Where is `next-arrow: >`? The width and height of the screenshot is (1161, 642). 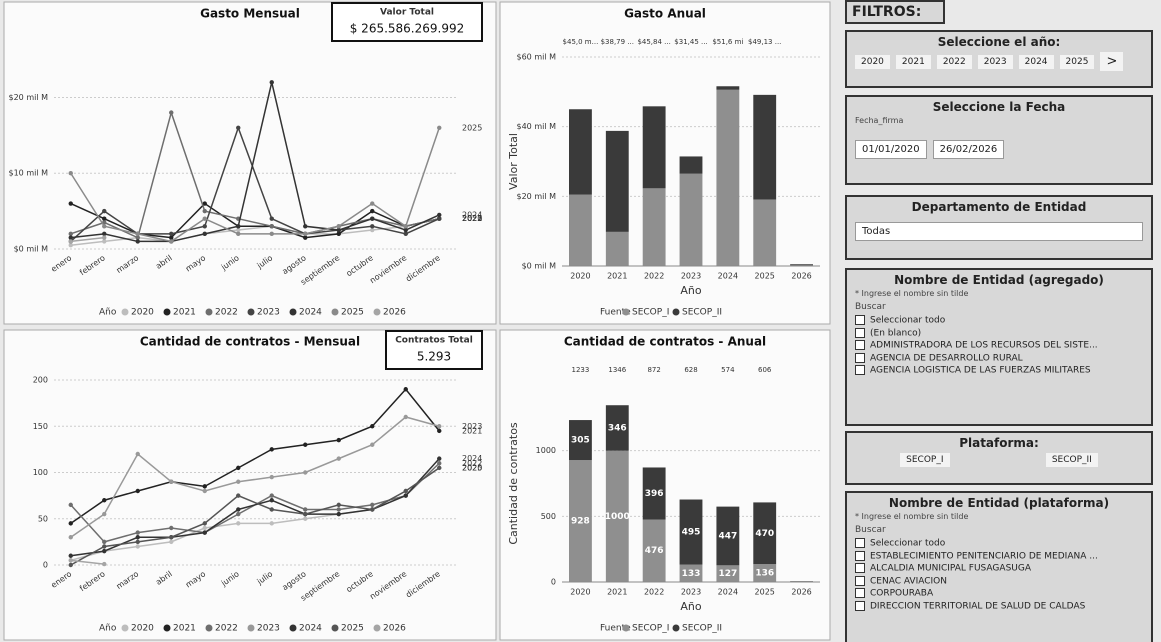
next-arrow: > is located at coordinates (1112, 61).